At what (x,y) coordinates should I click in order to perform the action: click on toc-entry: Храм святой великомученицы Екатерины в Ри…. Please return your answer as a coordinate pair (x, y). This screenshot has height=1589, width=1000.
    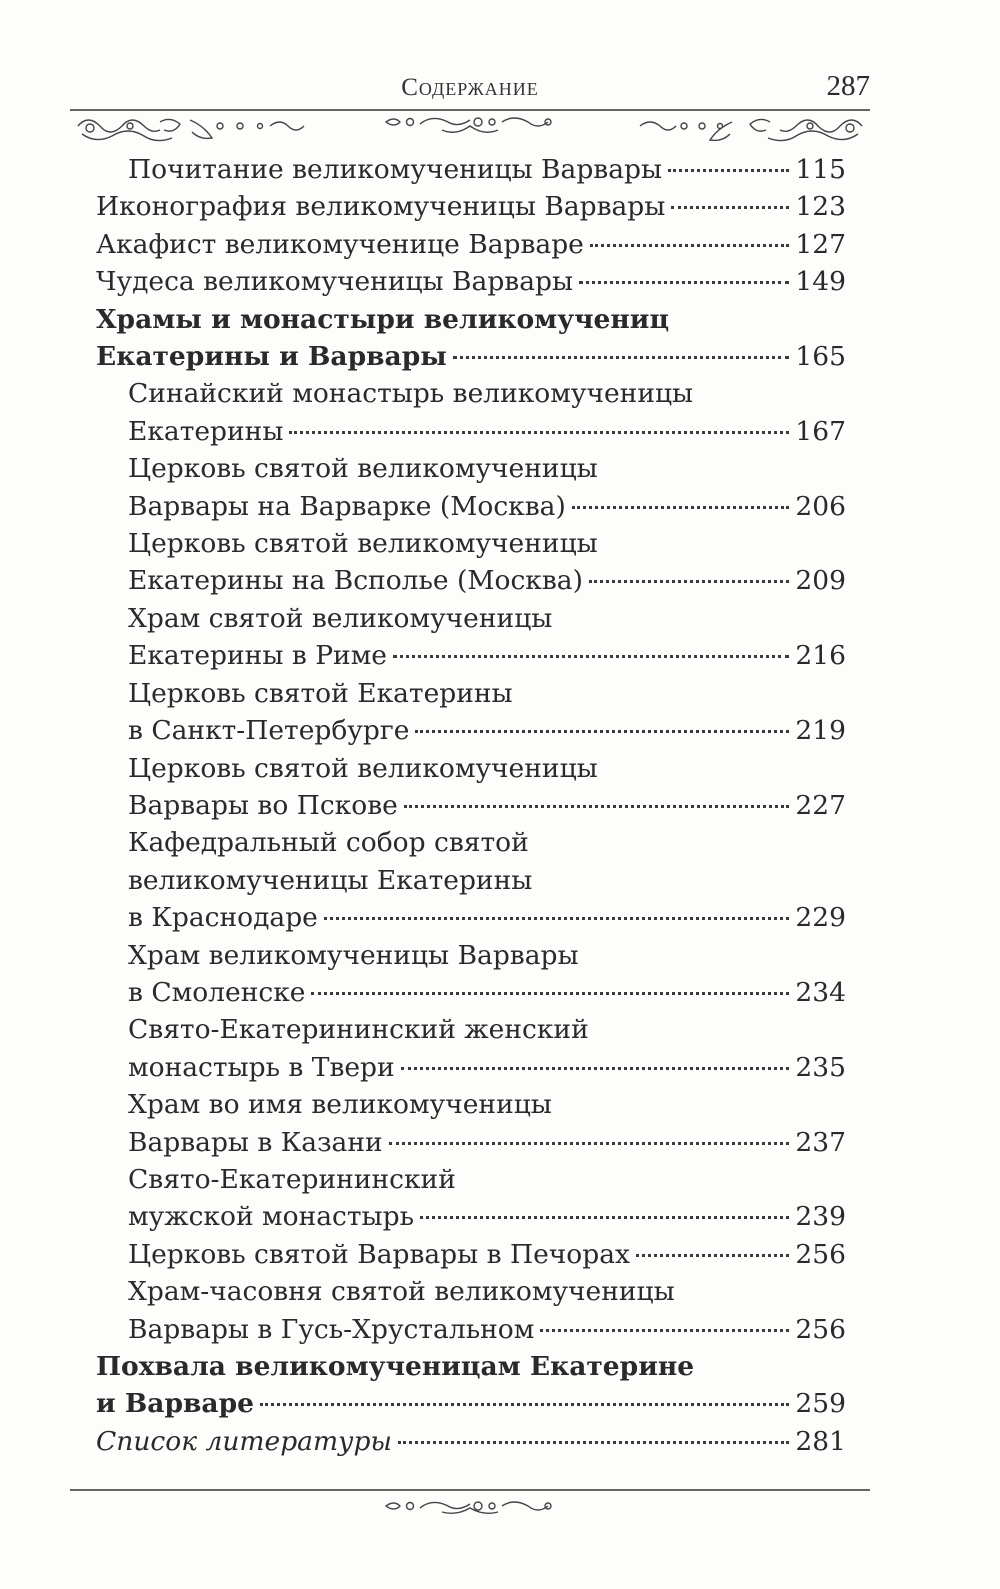
    Looking at the image, I should click on (471, 637).